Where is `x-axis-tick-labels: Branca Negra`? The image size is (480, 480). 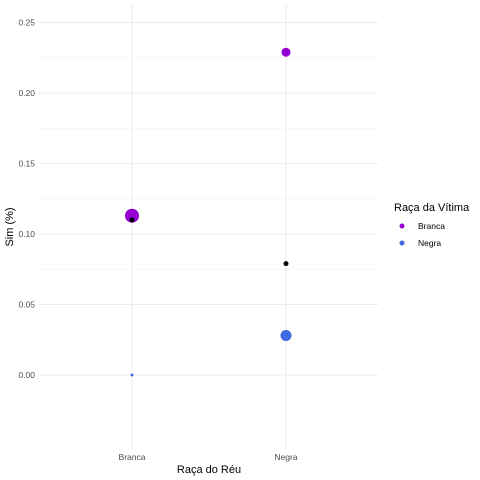
x-axis-tick-labels: Branca Negra is located at coordinates (208, 457).